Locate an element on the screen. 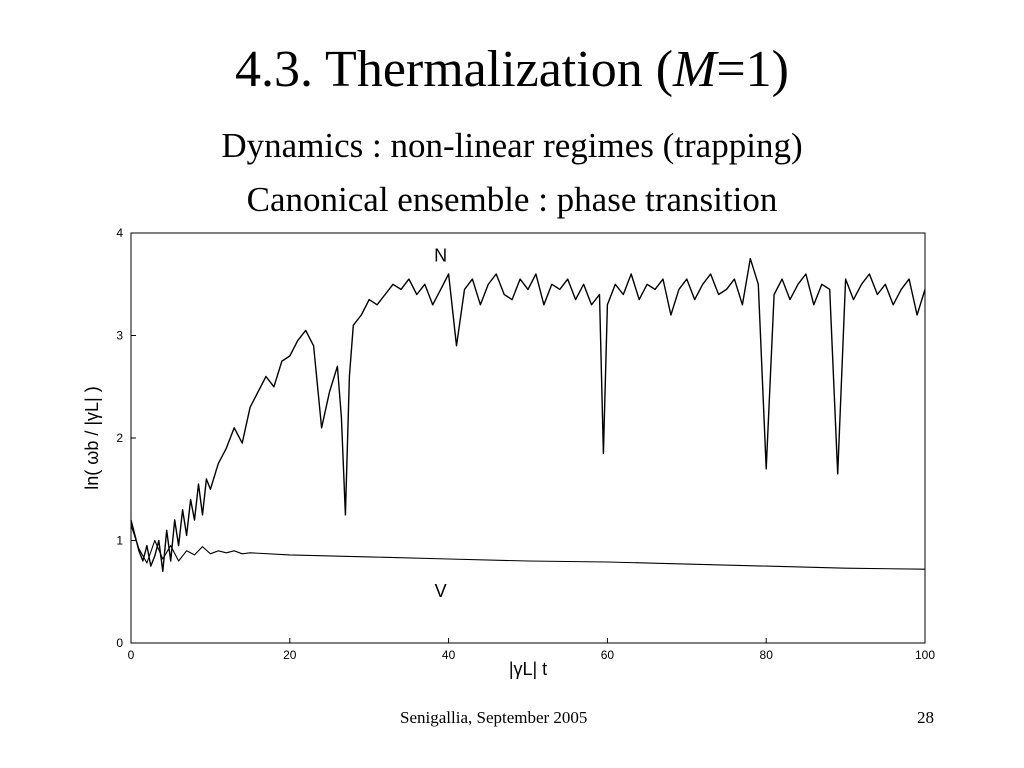 The height and width of the screenshot is (768, 1024). x-tick-label: 0 is located at coordinates (131, 655).